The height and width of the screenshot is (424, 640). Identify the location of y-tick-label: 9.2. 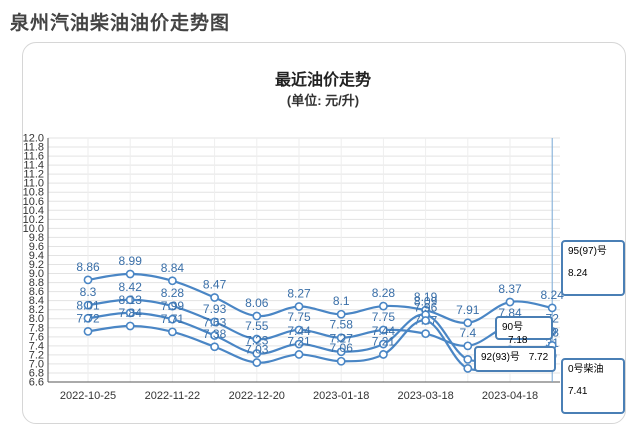
(36, 265).